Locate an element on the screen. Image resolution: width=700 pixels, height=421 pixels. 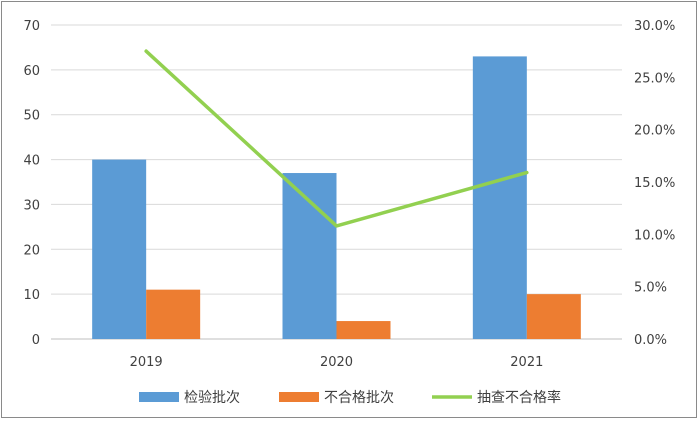
y-right-tick-label: 0.0% is located at coordinates (650, 340).